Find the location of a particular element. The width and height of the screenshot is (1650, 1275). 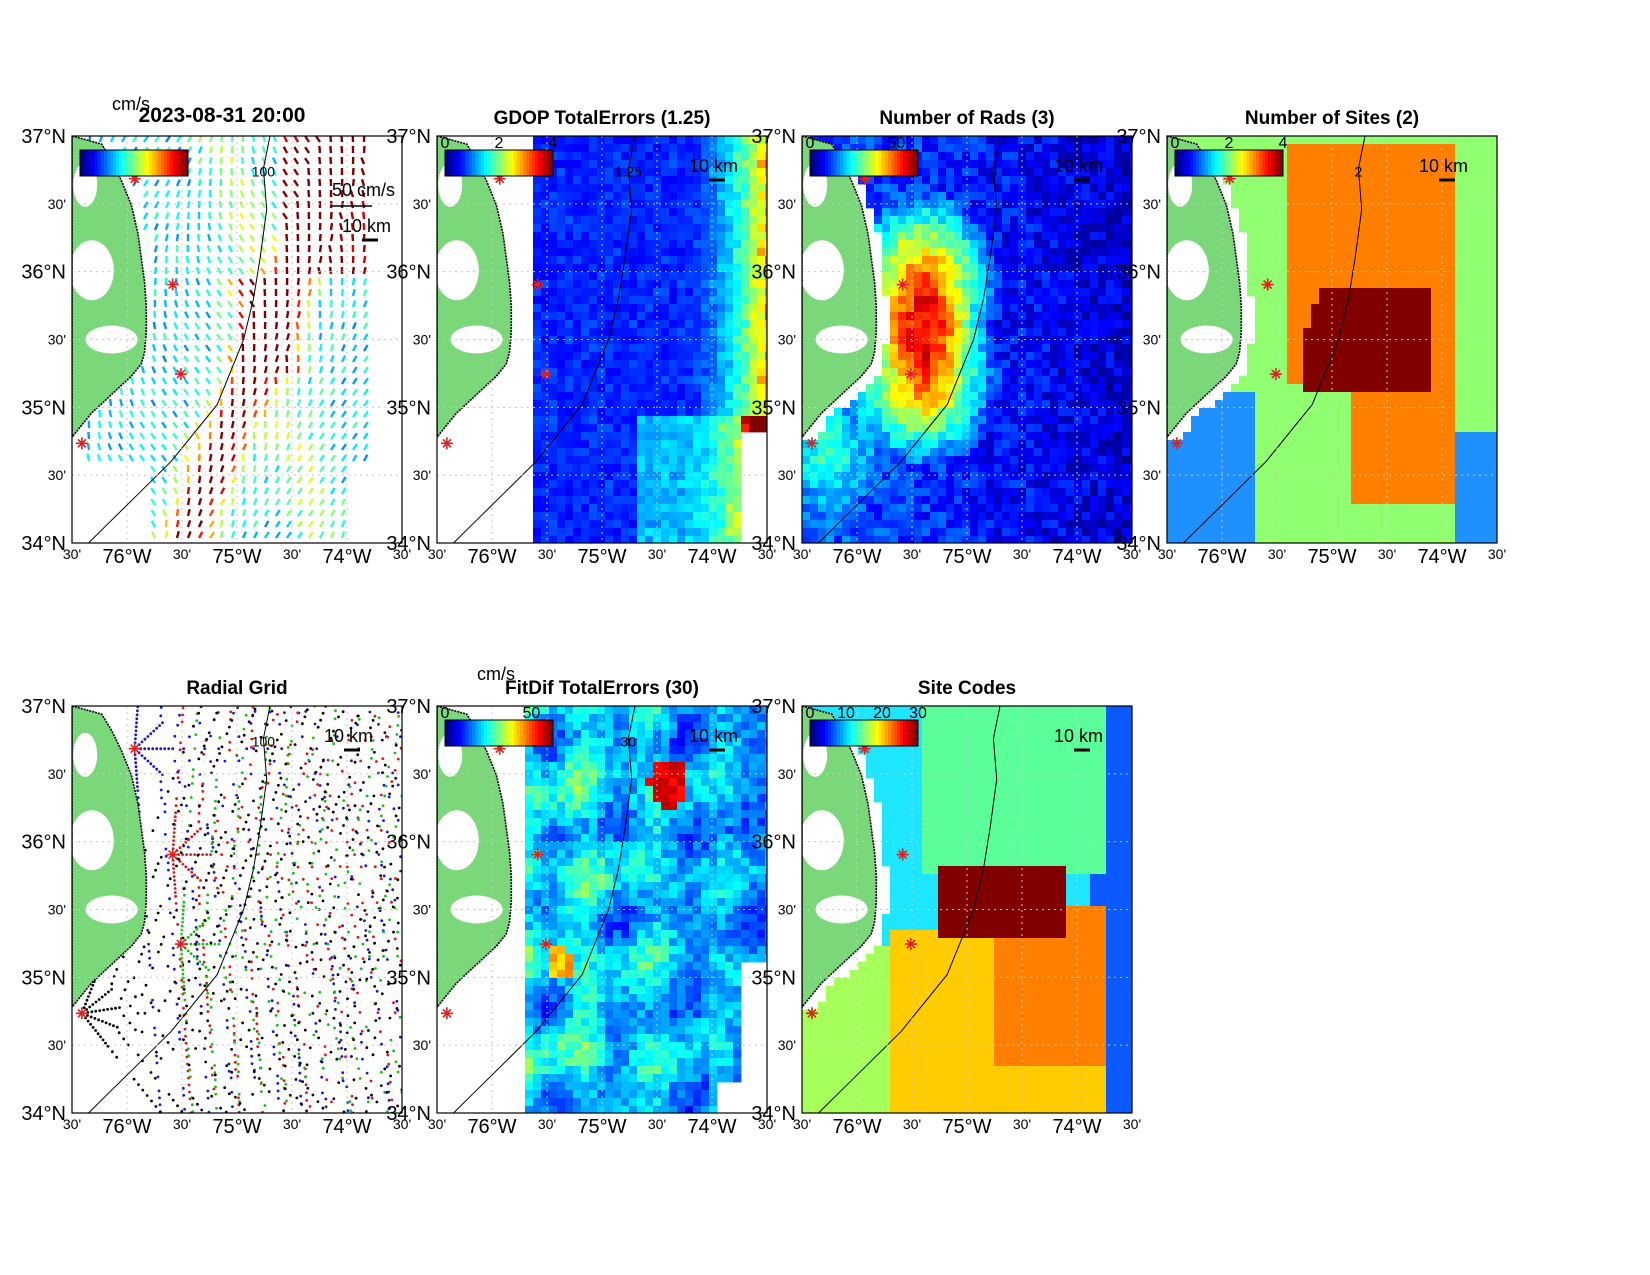

contour-label: 3 is located at coordinates (994, 172).